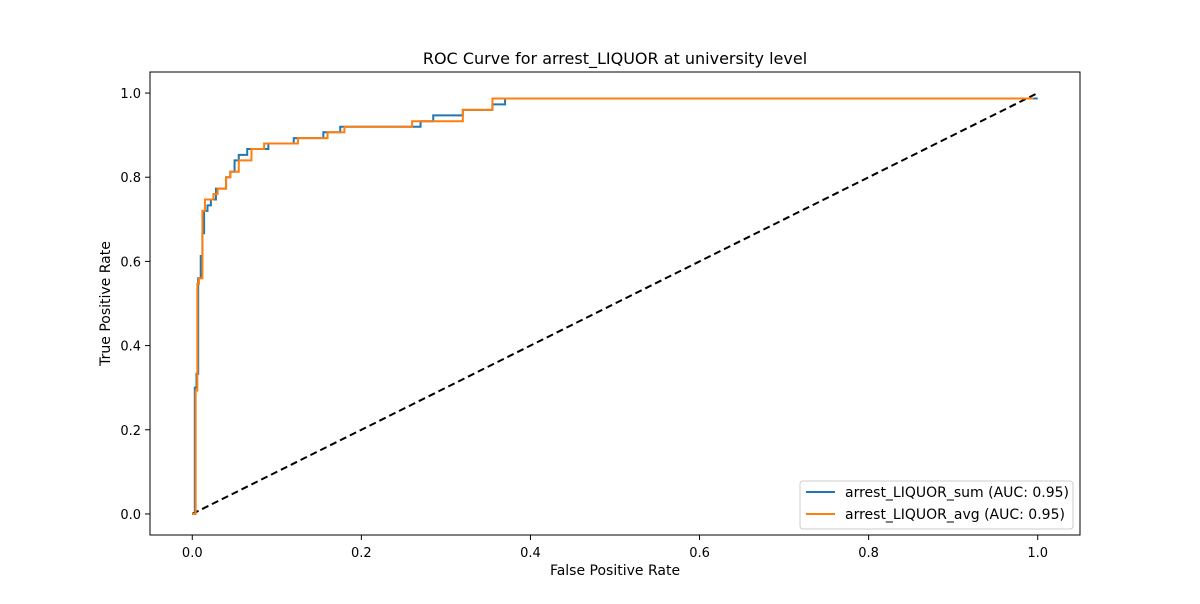 This screenshot has width=1200, height=604. I want to click on y-tick-label: 0.4, so click(130, 347).